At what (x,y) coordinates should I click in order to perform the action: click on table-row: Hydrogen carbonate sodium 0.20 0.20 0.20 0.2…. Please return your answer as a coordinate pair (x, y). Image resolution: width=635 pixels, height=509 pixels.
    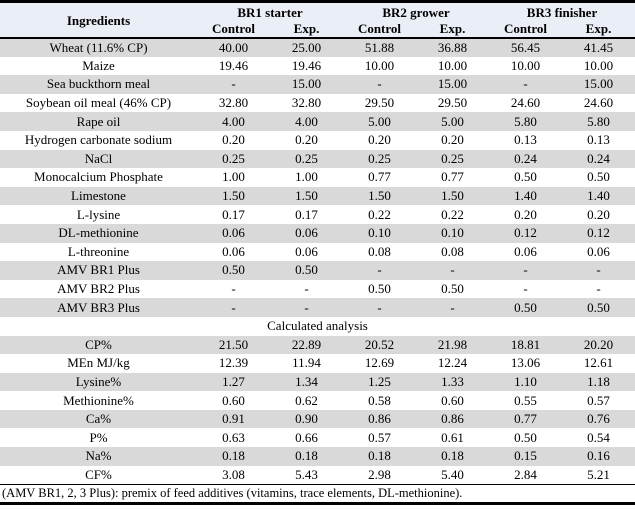
    Looking at the image, I should click on (317, 140).